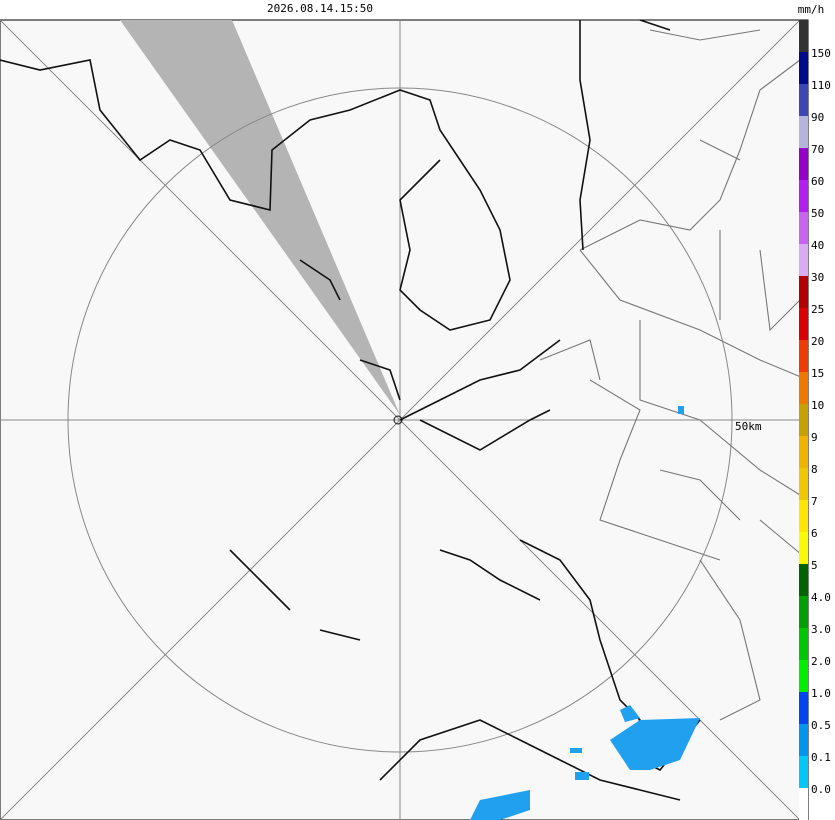 The image size is (835, 820). I want to click on legend-label: 110, so click(821, 85).